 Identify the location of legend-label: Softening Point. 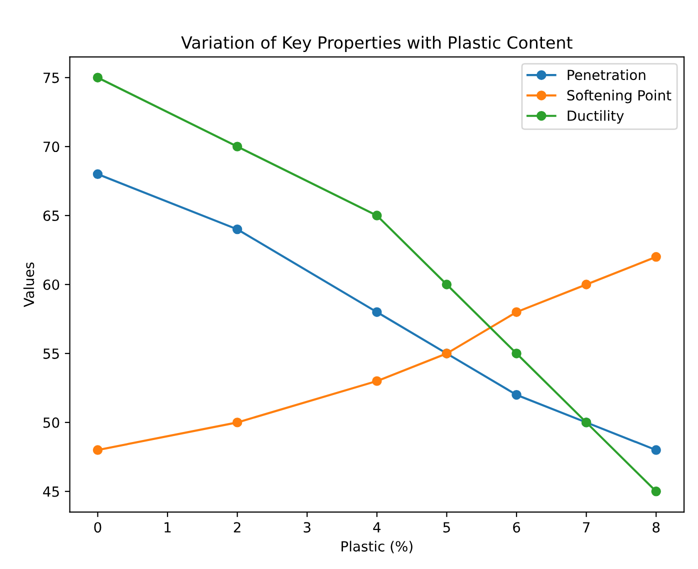
(619, 97).